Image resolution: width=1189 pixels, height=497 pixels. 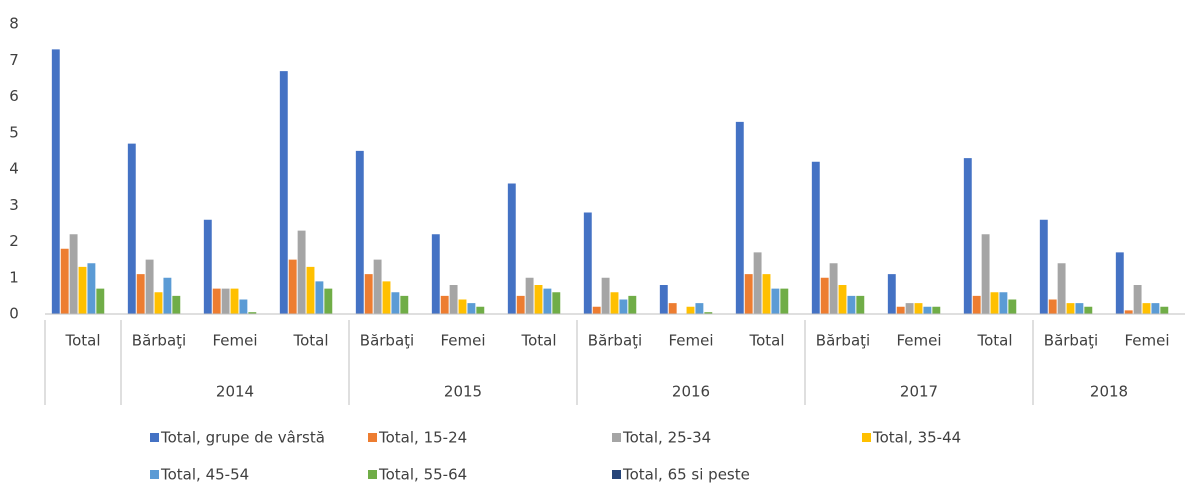 What do you see at coordinates (14, 241) in the screenshot?
I see `y-tick-label: 2` at bounding box center [14, 241].